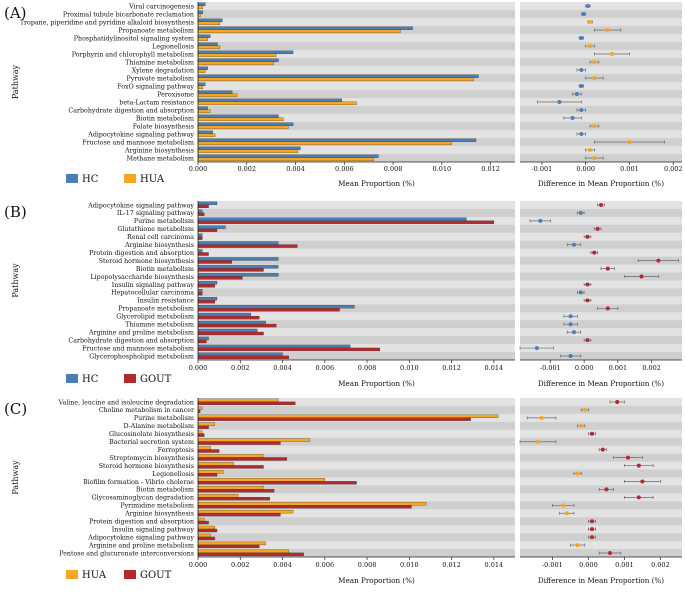  Describe the element at coordinates (131, 110) in the screenshot. I see `category-label: Carbohydrate digestion and absorption` at that location.